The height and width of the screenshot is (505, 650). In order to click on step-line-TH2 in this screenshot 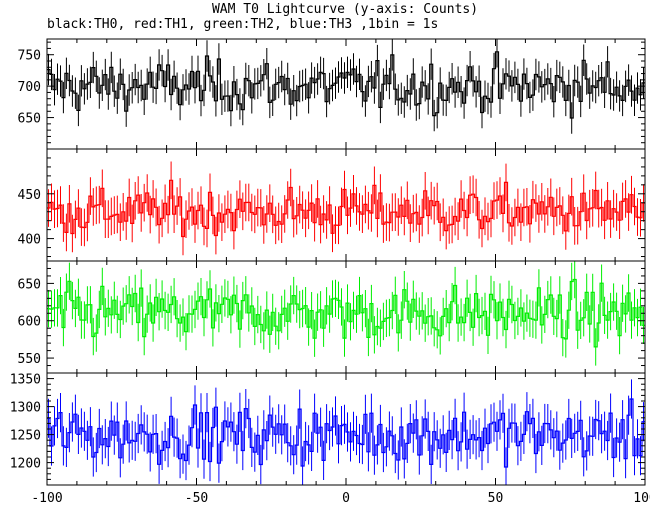, I will do `click(346, 313)`.